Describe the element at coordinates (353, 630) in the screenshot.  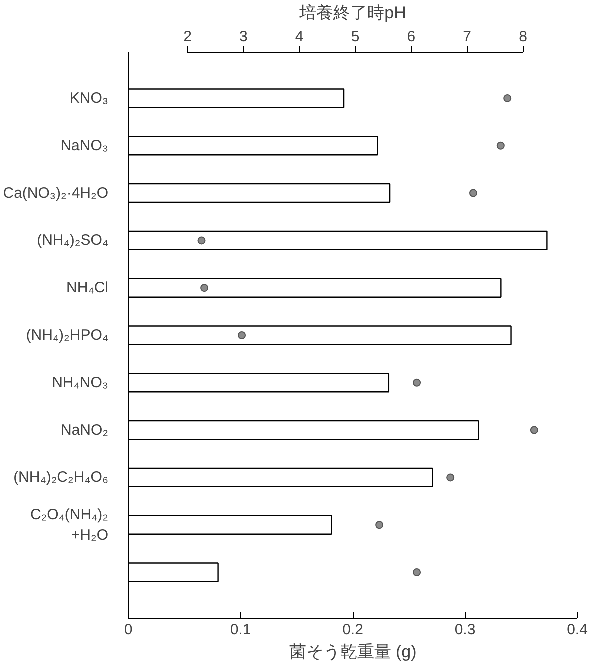
I see `x-tick-label: 0.2` at that location.